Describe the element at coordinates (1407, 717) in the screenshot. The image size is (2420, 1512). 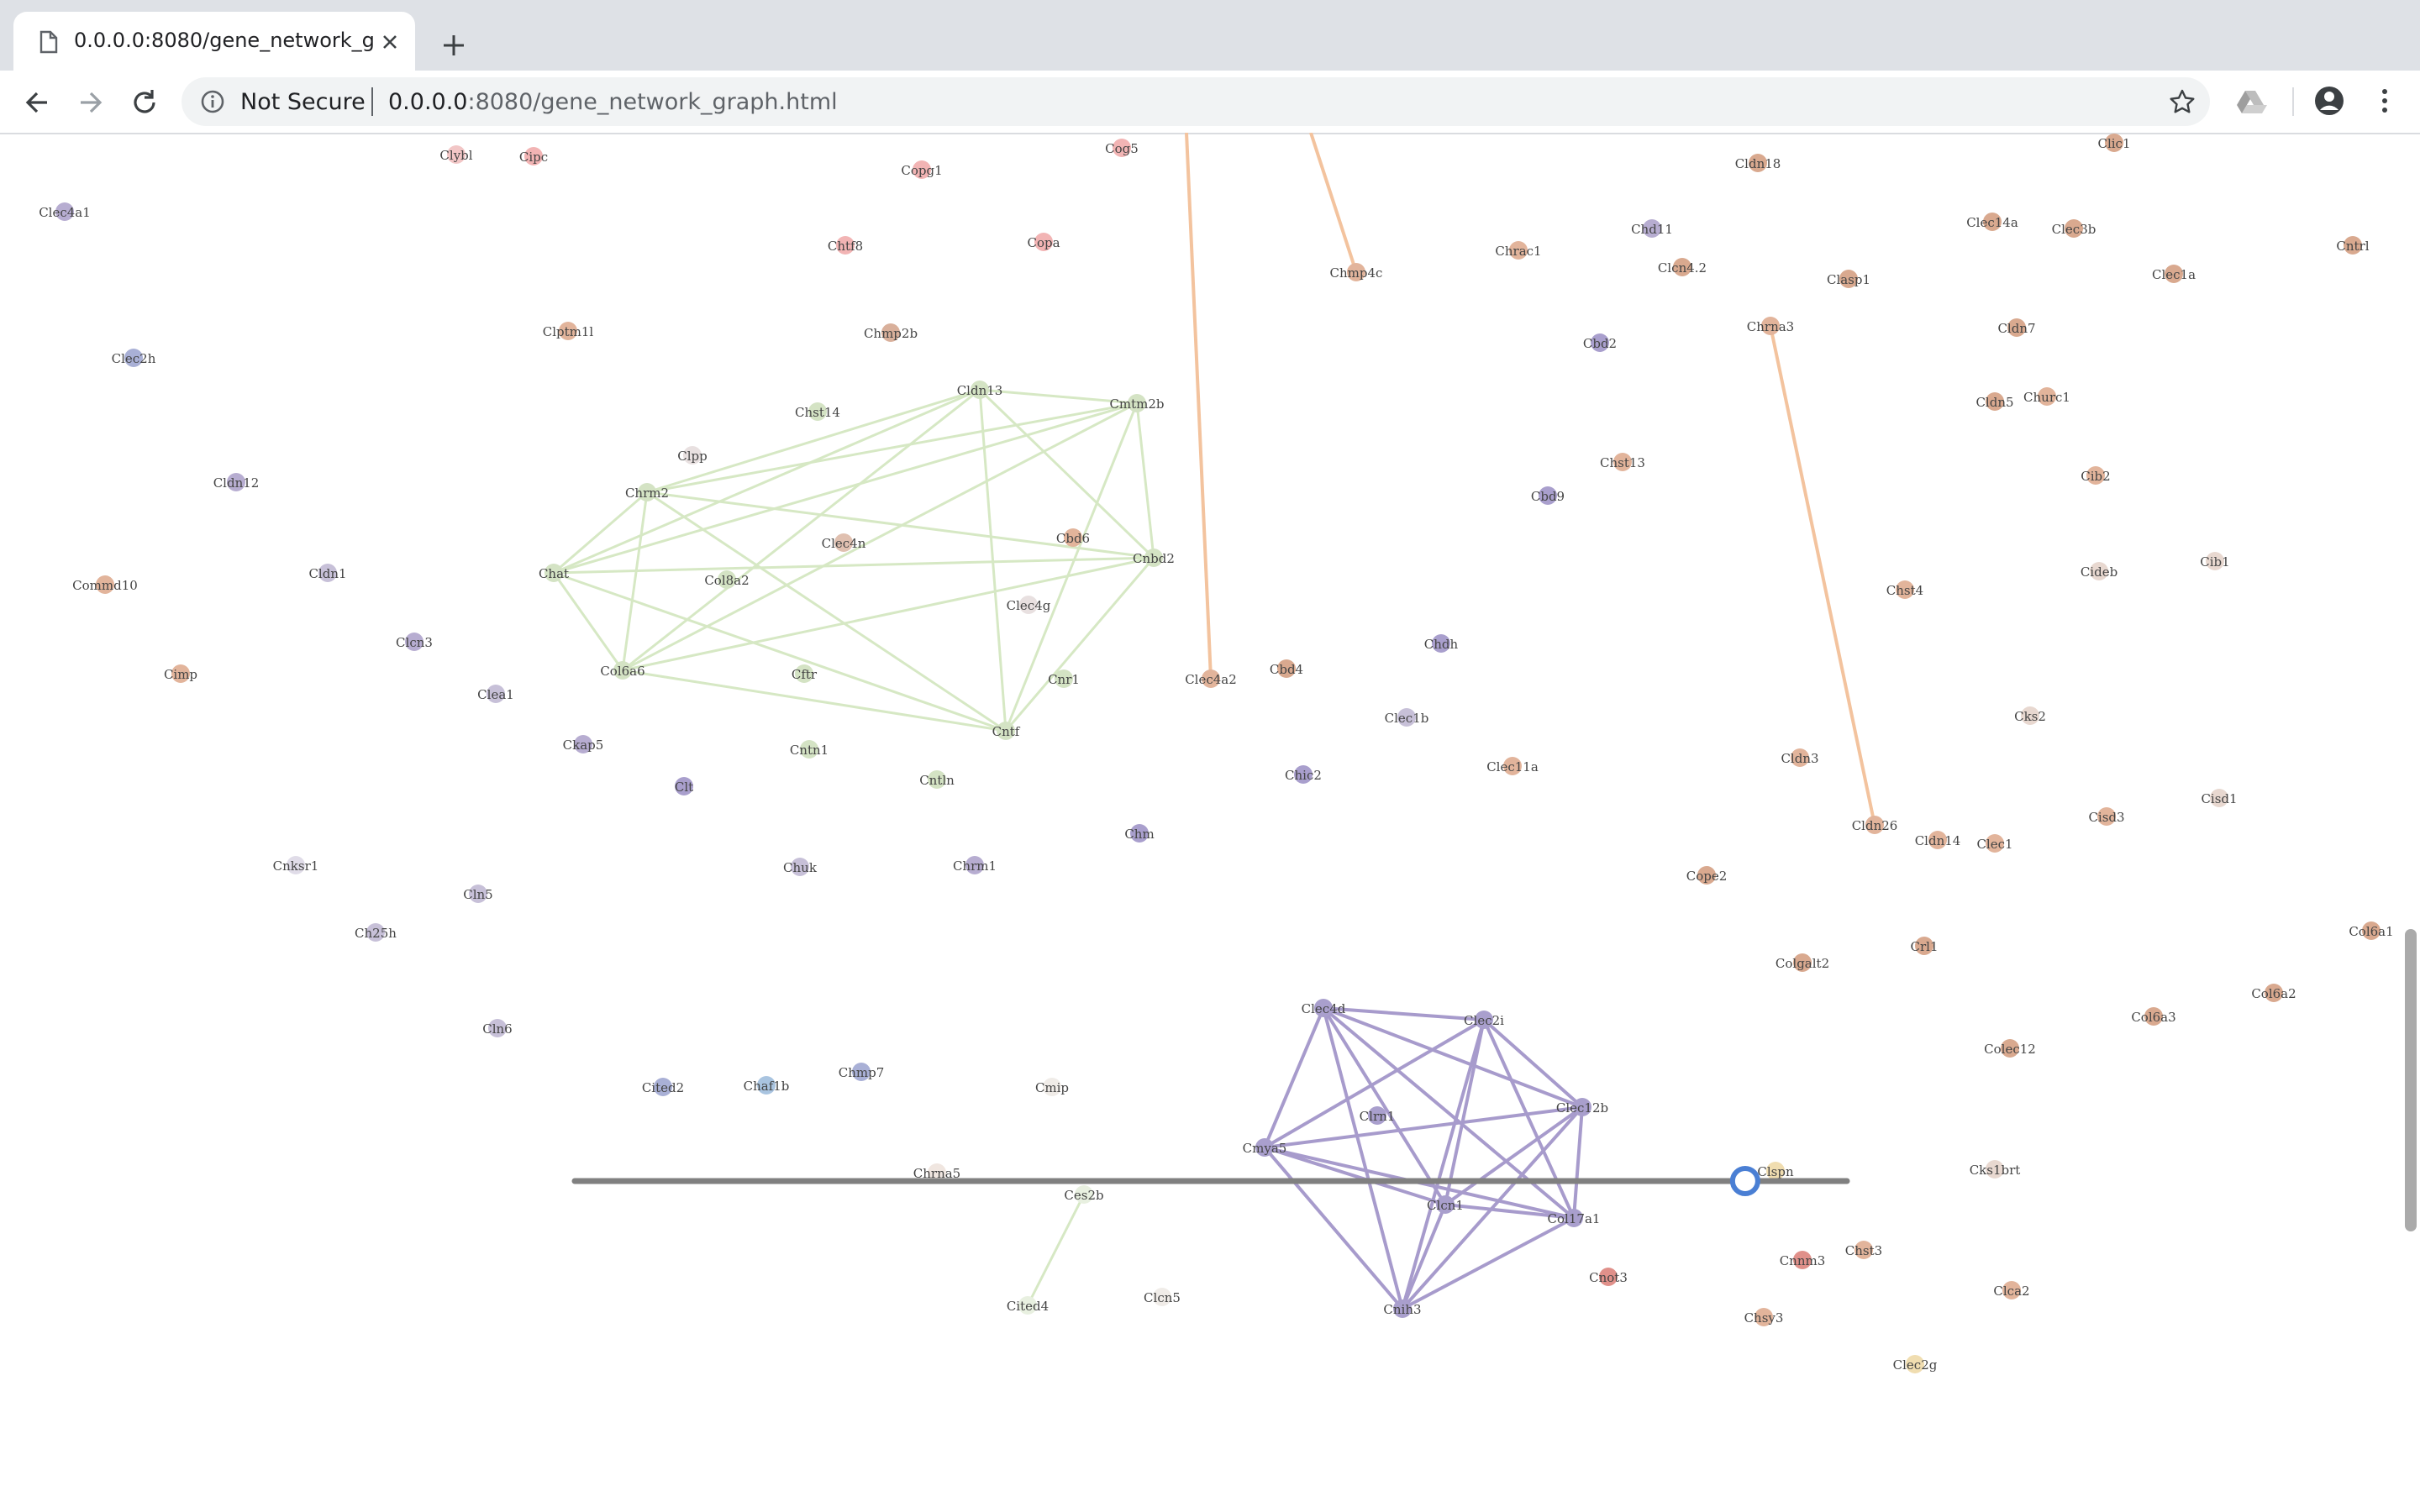
I see `graph-node: Clec1b` at that location.